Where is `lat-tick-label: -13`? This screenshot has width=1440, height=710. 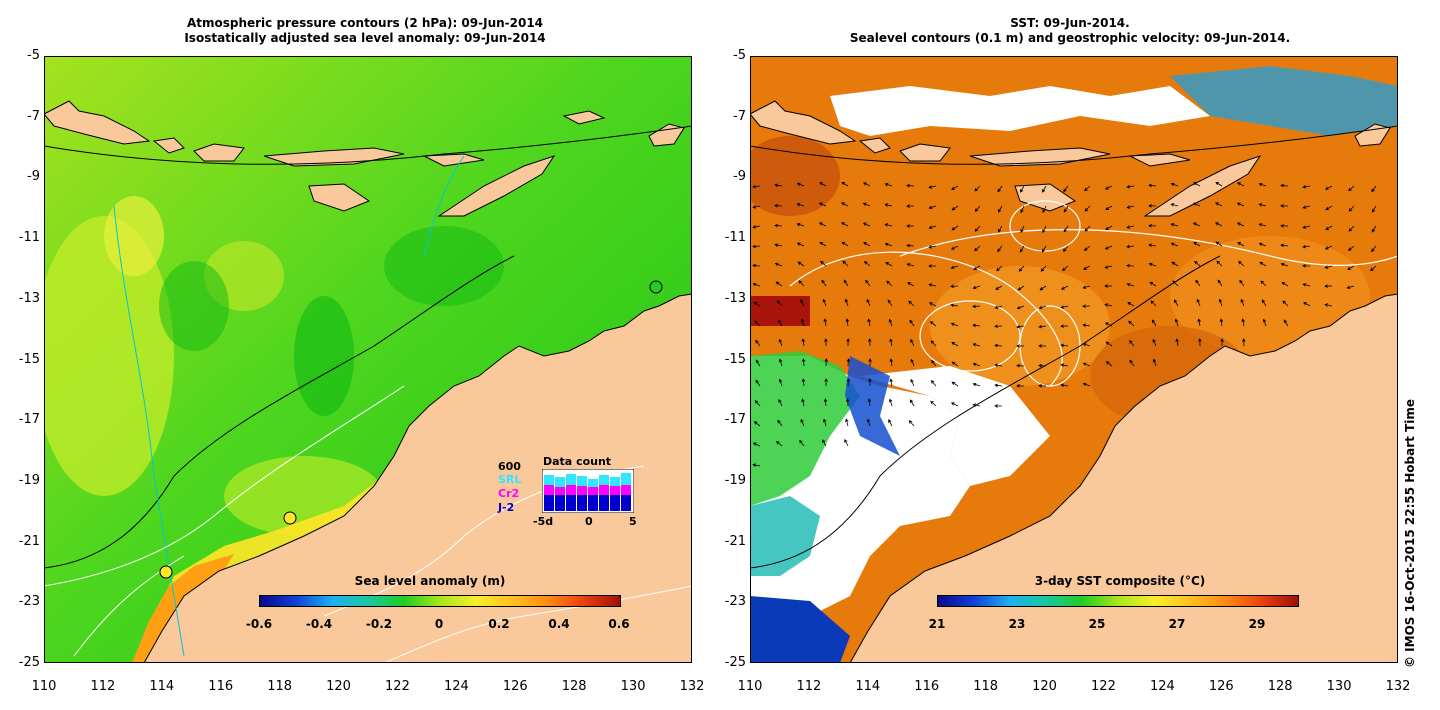
lat-tick-label: -13 is located at coordinates (29, 298).